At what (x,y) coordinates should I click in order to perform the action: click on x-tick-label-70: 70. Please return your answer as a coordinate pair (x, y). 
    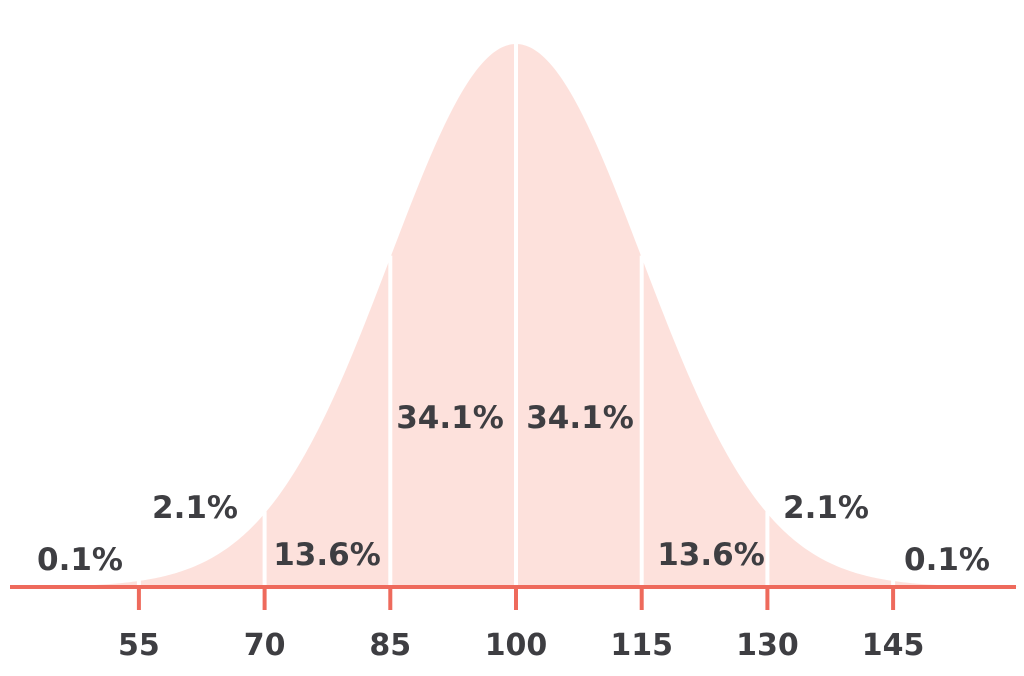
    Looking at the image, I should click on (265, 645).